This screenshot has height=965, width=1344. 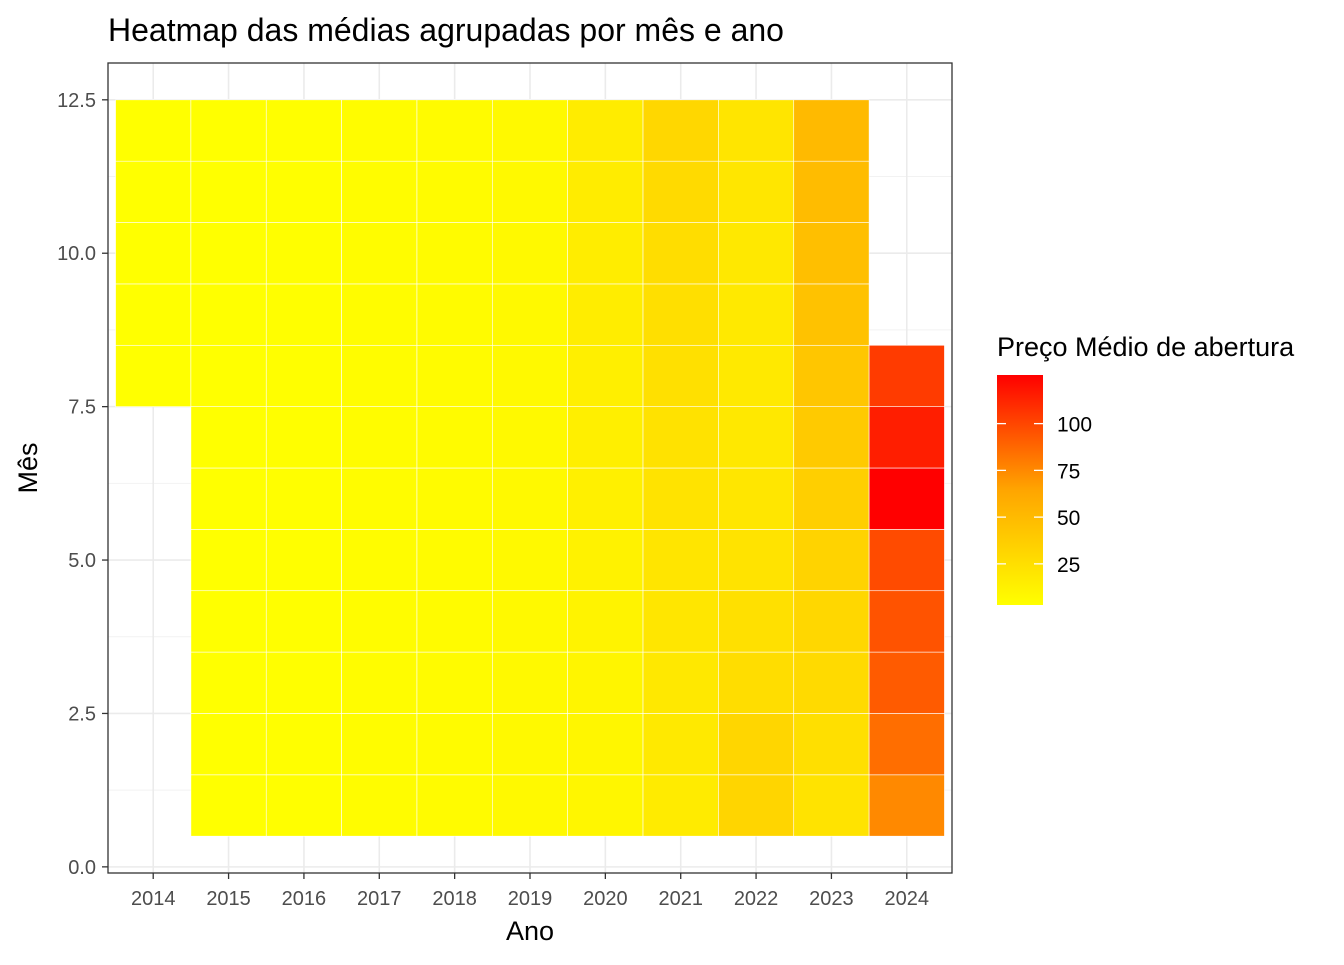 I want to click on legend-tick-label: 25, so click(x=1068, y=565).